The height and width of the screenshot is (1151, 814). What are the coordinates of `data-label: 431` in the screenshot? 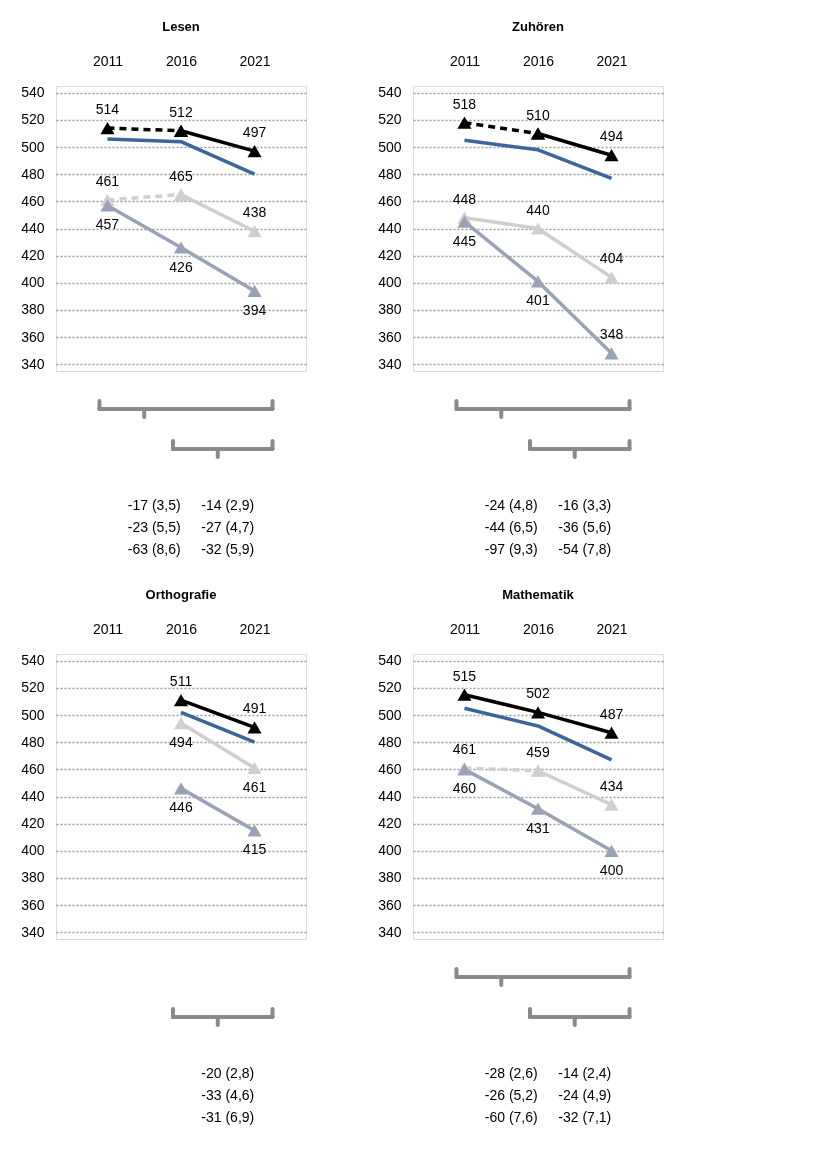 It's located at (538, 827).